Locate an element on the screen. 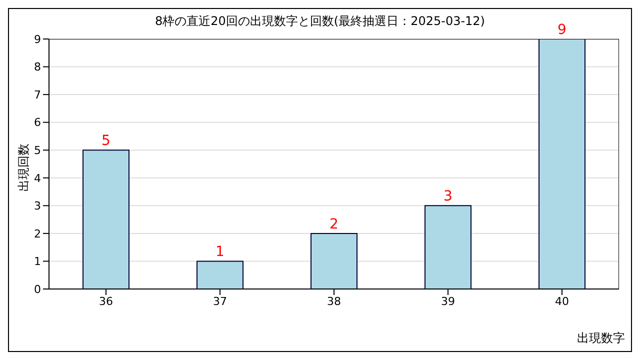 This screenshot has width=640, height=360. data-label: 2 is located at coordinates (334, 224).